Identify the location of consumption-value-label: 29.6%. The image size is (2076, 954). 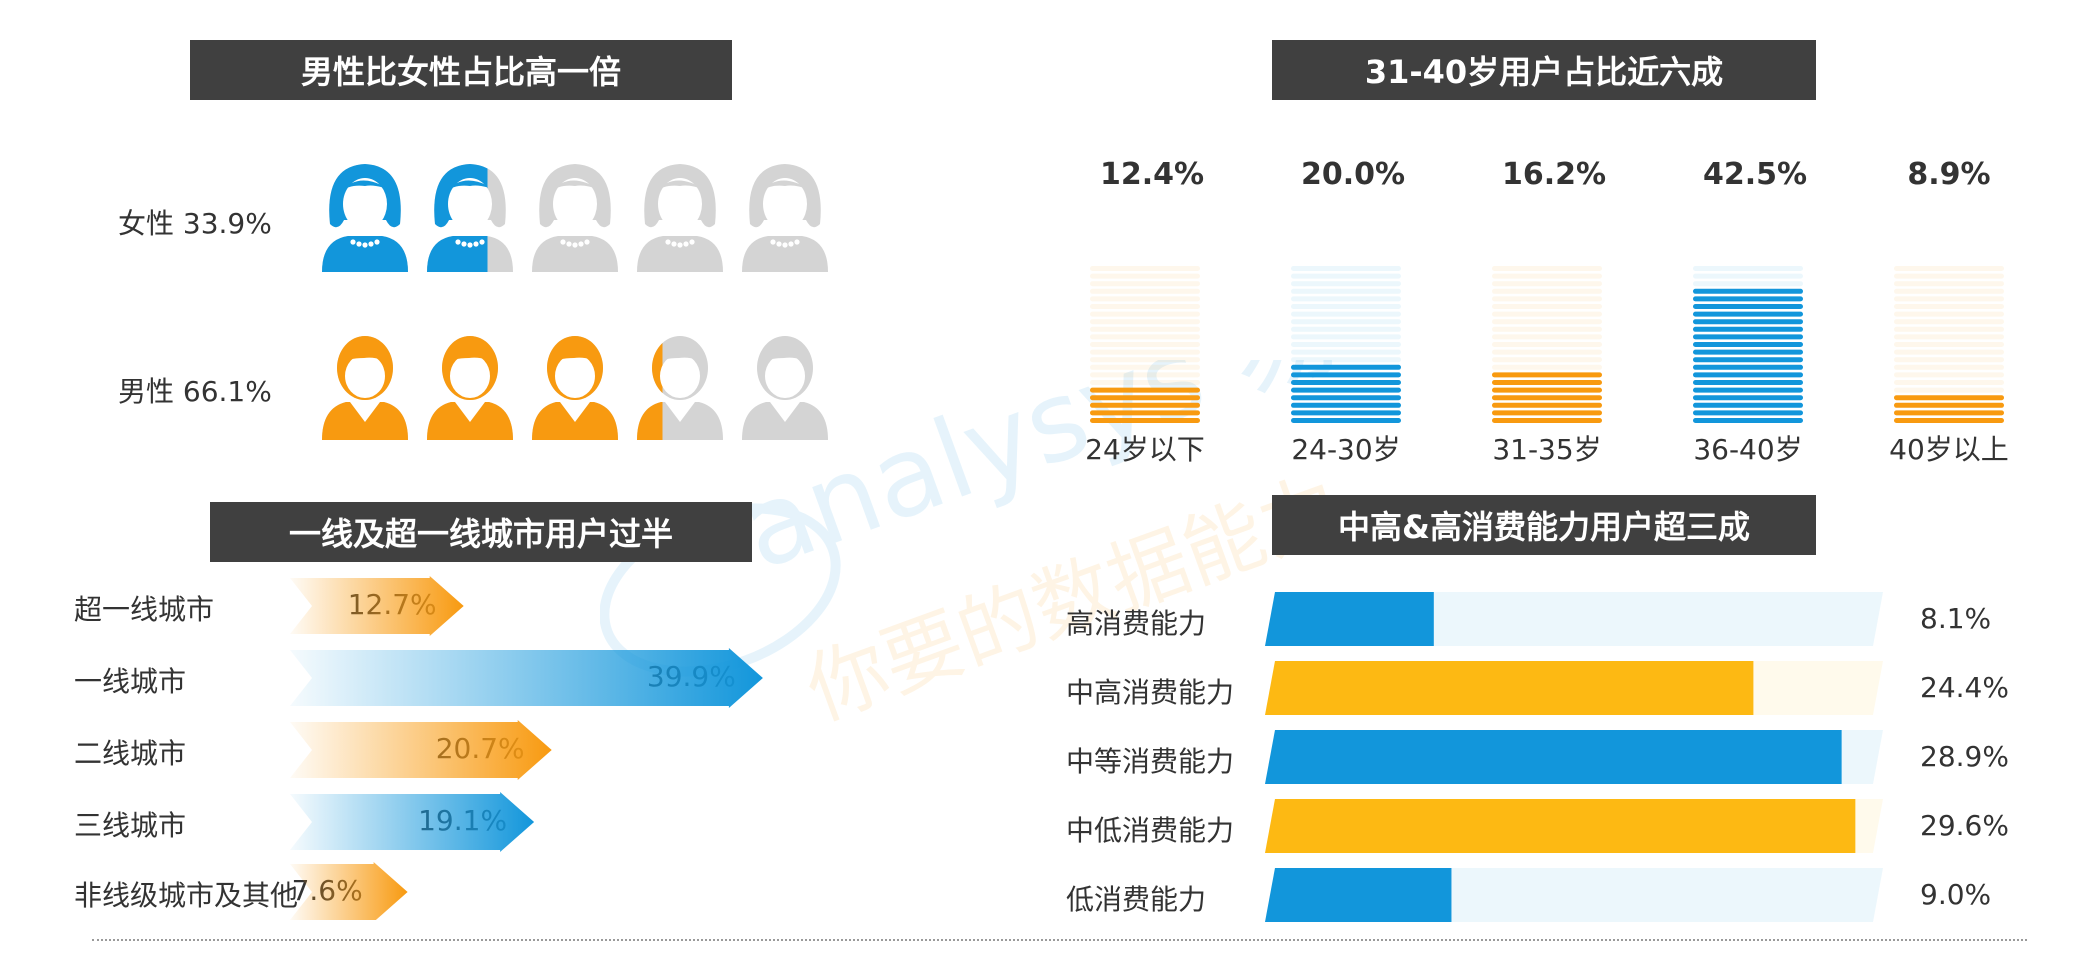
(1964, 825).